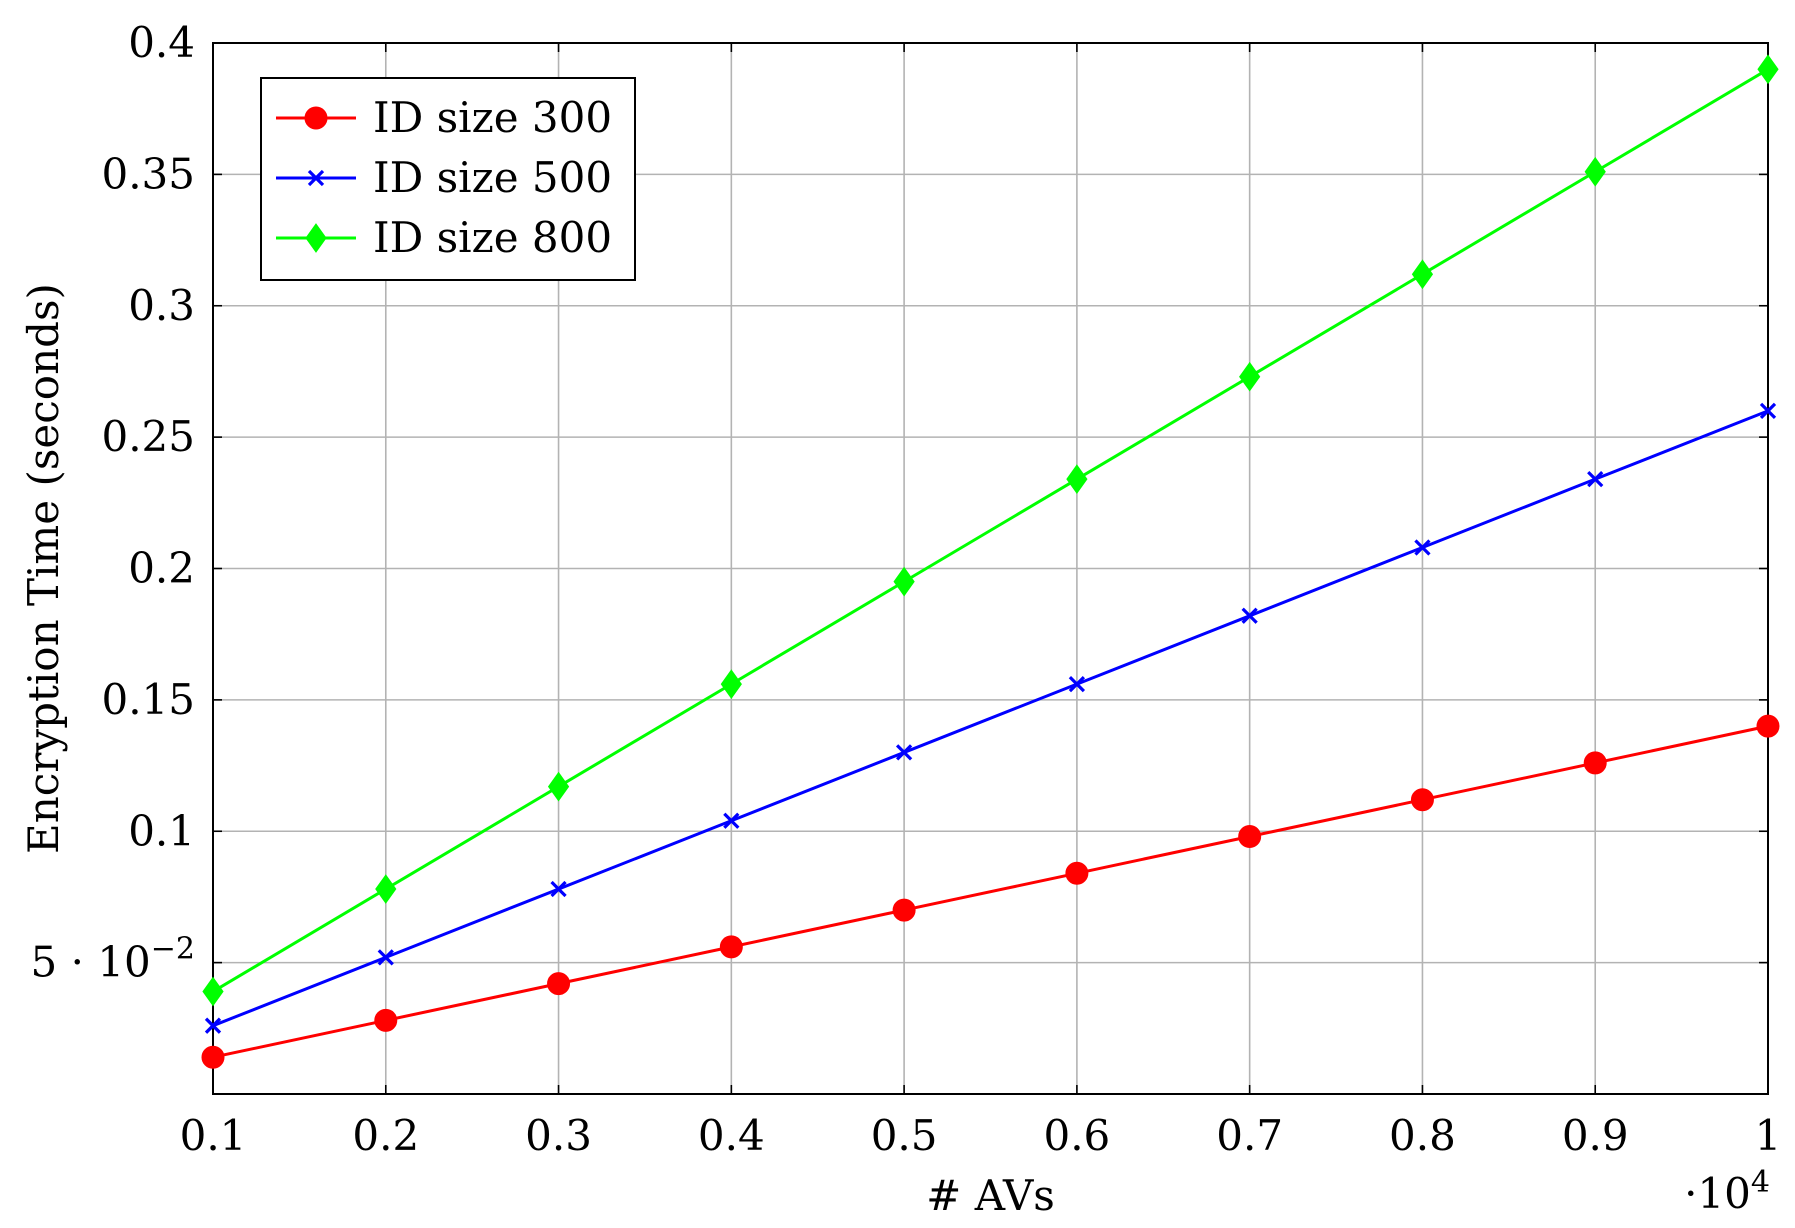  Describe the element at coordinates (161, 830) in the screenshot. I see `y-tick-label: 0.1` at that location.